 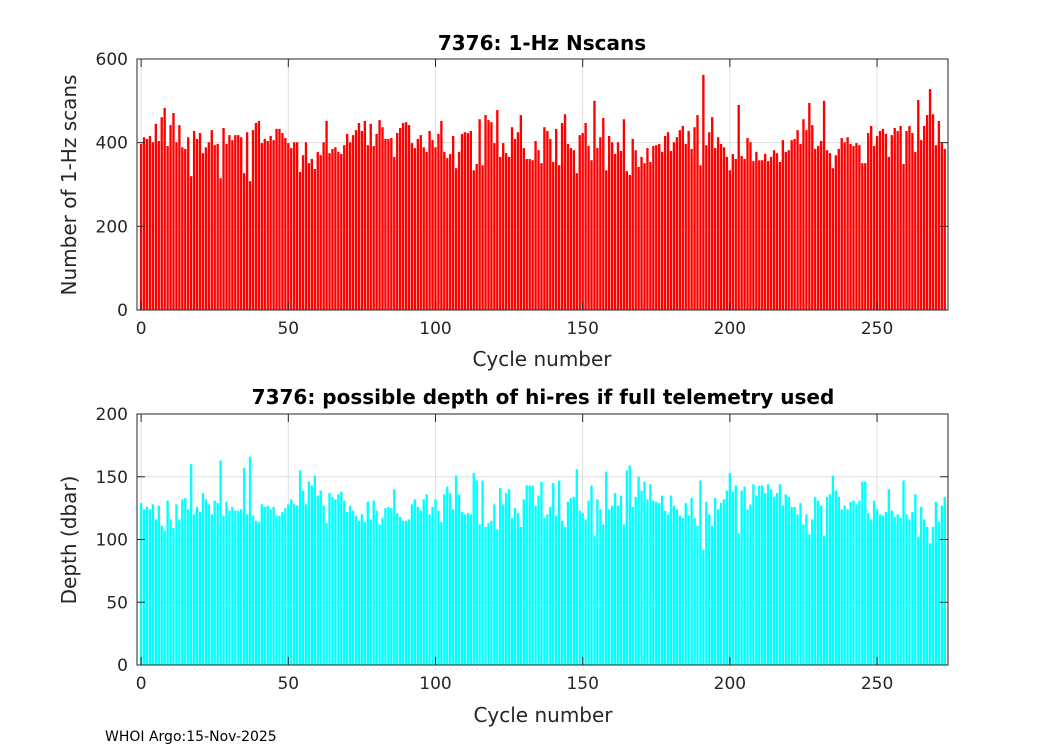 What do you see at coordinates (112, 60) in the screenshot?
I see `y-tick-label: 600` at bounding box center [112, 60].